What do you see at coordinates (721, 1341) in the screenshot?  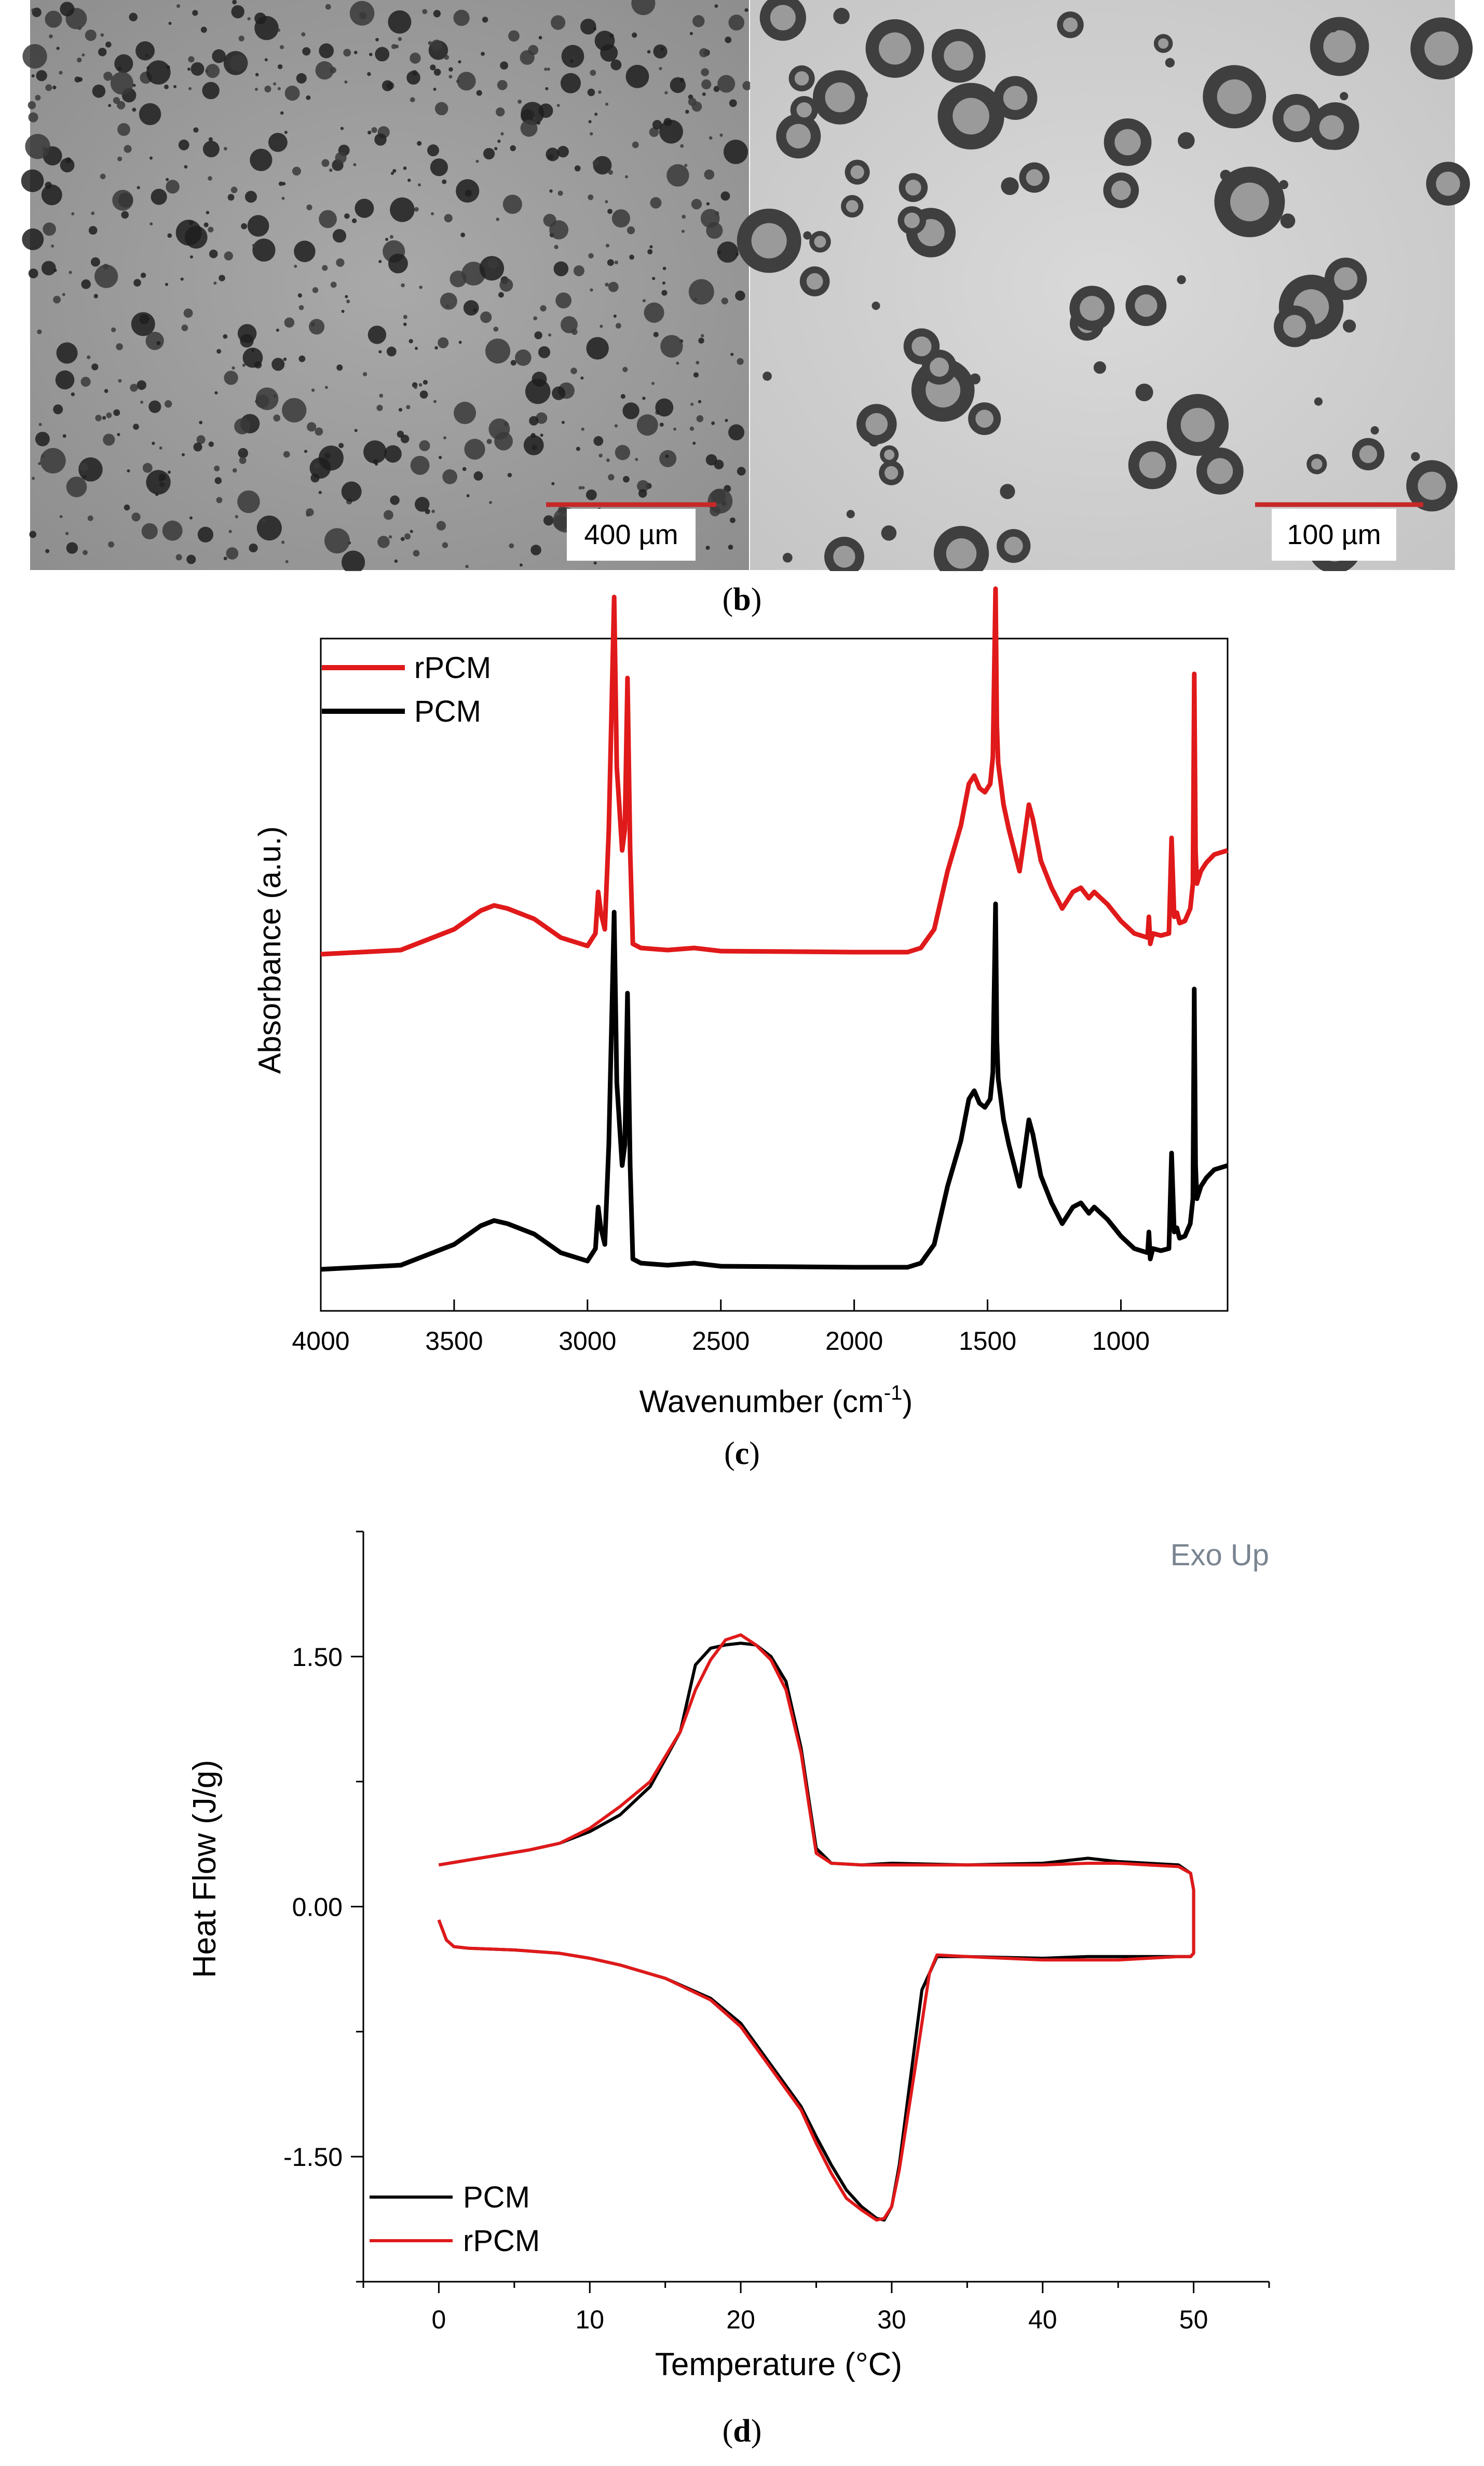 I see `ftir-x-tick-label: 2500` at bounding box center [721, 1341].